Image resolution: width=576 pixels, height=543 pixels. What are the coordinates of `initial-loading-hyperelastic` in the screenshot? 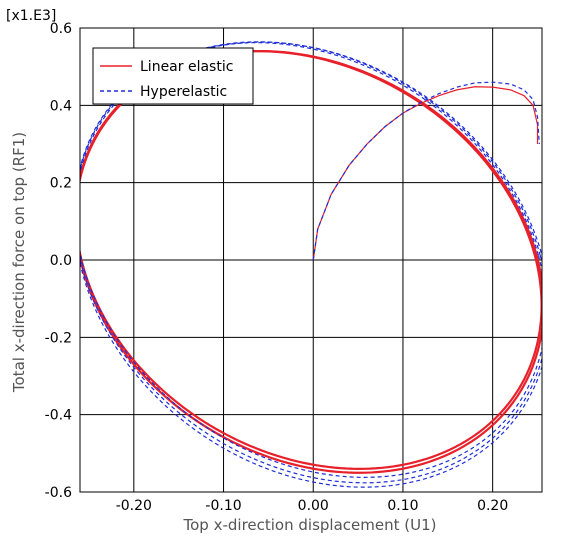 It's located at (426, 171).